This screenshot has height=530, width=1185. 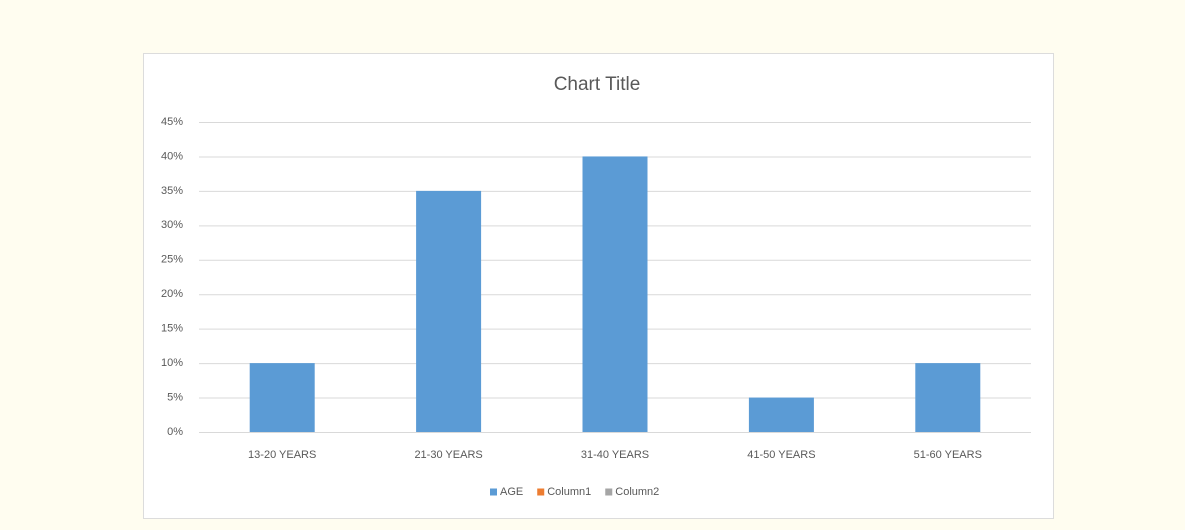 I want to click on x-tick-label: 31-40 YEARS, so click(x=615, y=455).